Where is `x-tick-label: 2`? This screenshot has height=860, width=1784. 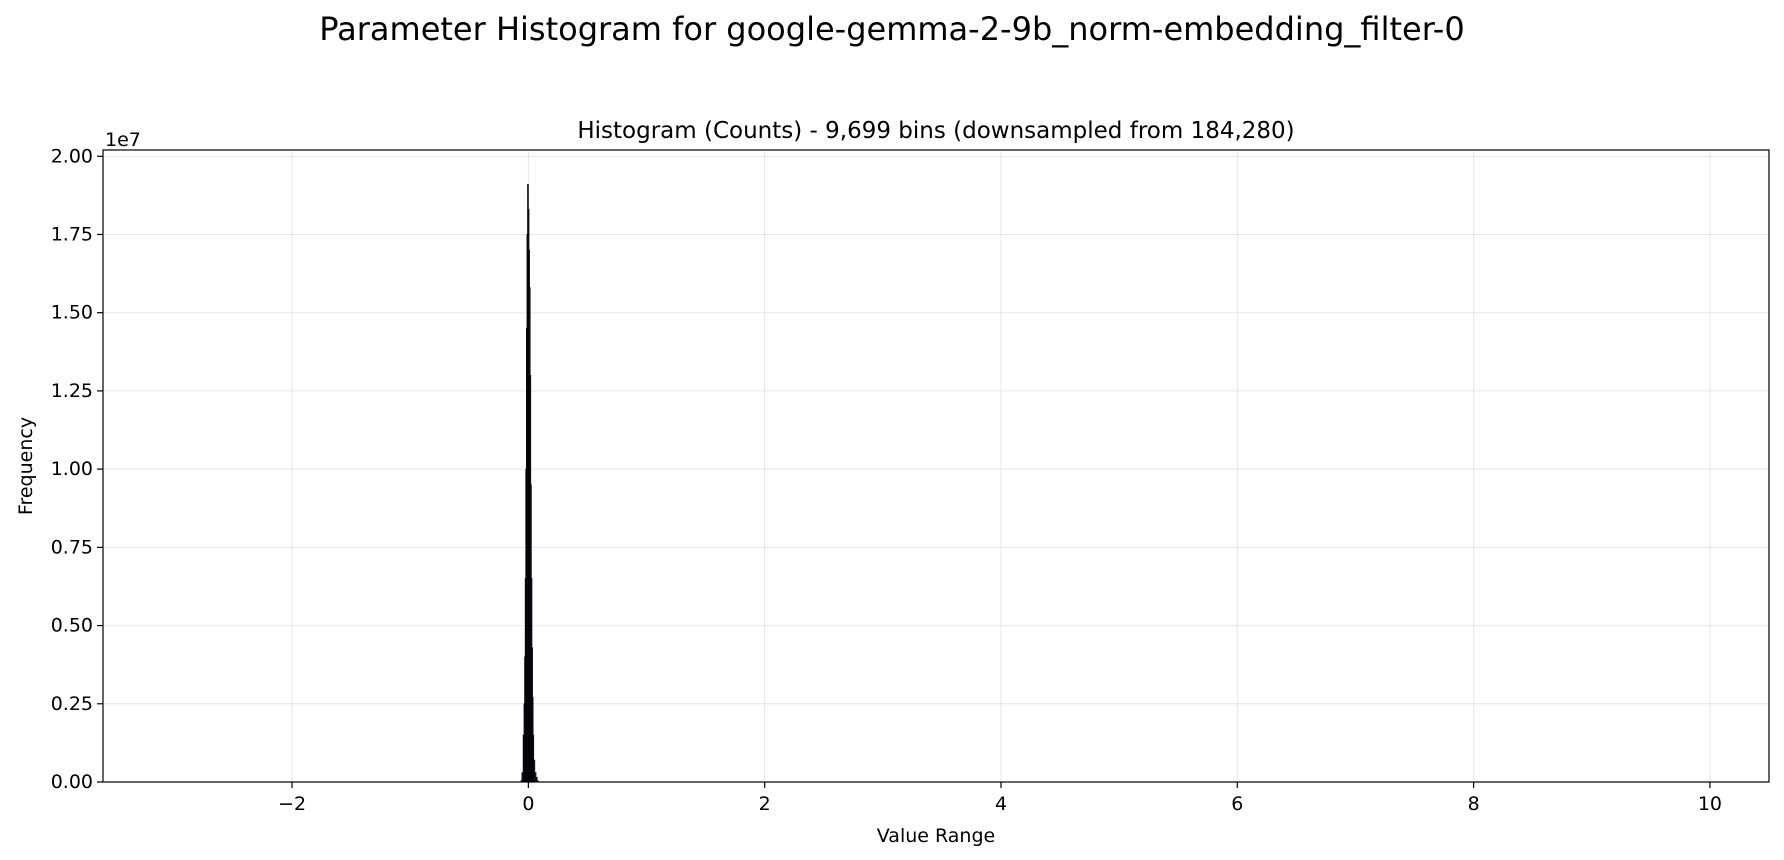 x-tick-label: 2 is located at coordinates (765, 804).